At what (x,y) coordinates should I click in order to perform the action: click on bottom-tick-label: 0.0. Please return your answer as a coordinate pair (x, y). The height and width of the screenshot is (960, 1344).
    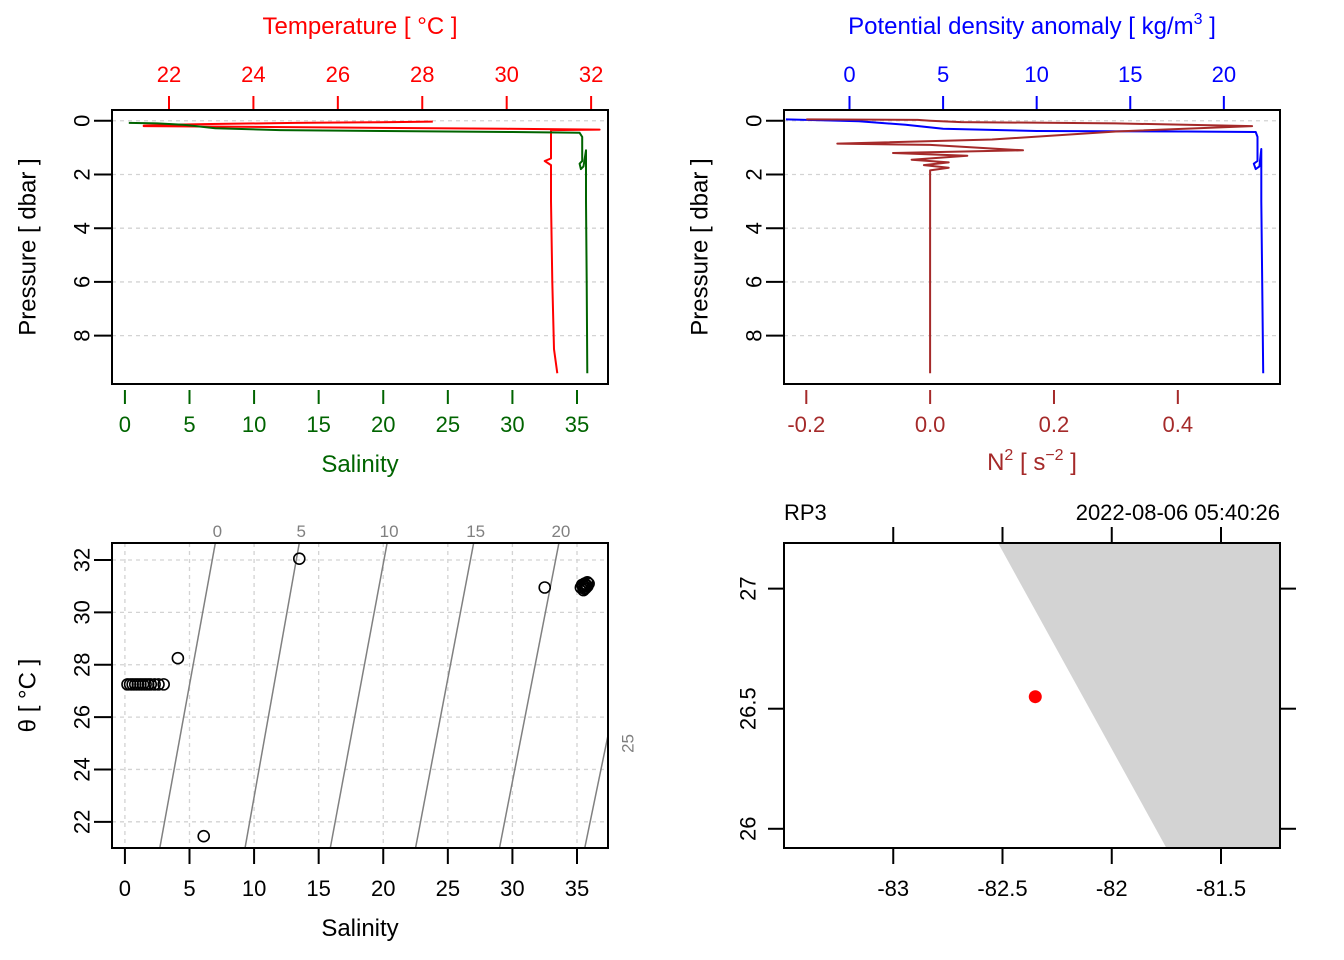
    Looking at the image, I should click on (930, 424).